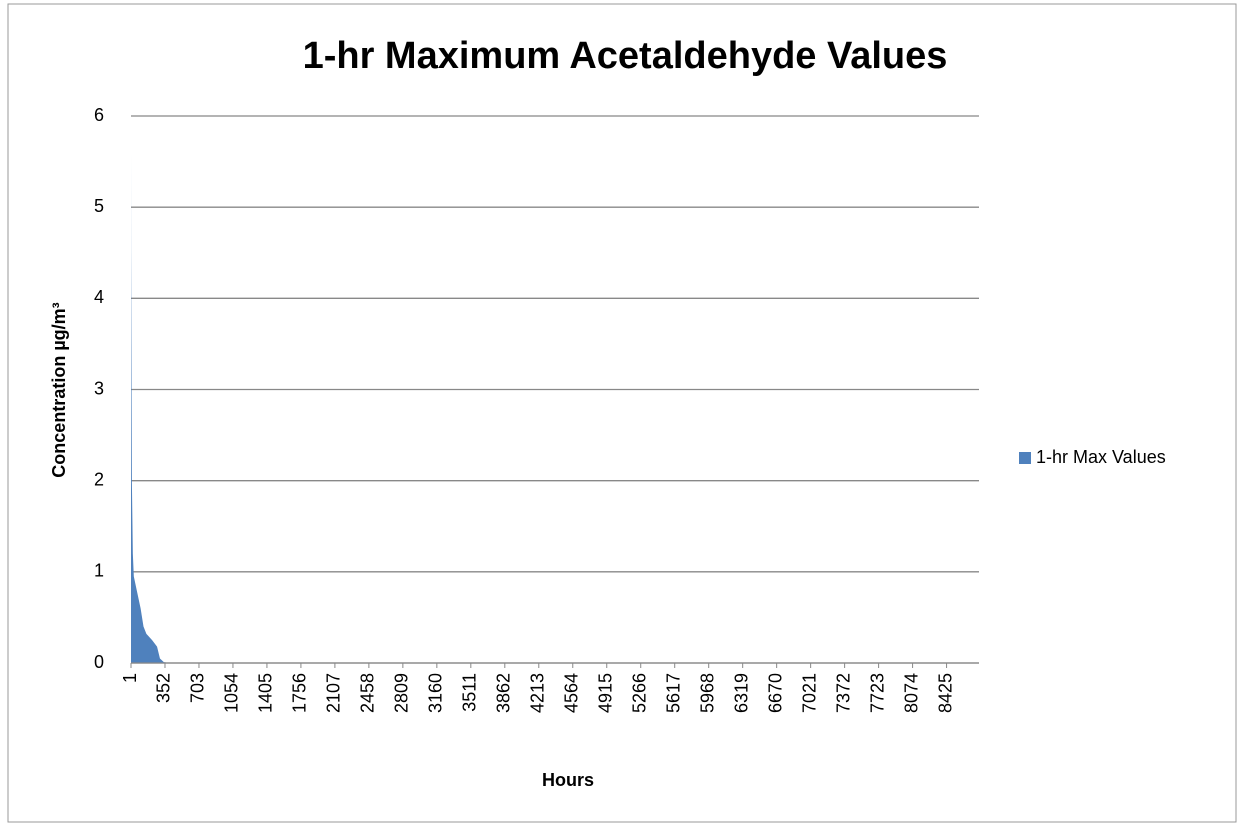  I want to click on x-tick-label: 1054, so click(232, 693).